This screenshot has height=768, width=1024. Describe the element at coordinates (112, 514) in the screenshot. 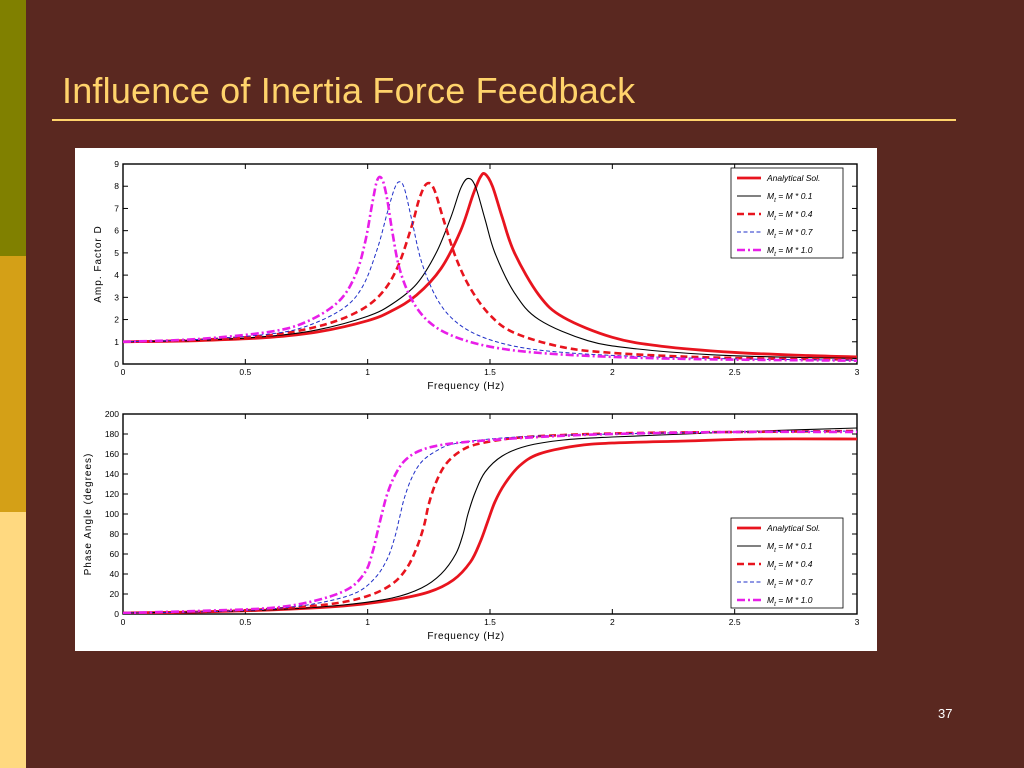

I see `y-tick-label: 100` at that location.